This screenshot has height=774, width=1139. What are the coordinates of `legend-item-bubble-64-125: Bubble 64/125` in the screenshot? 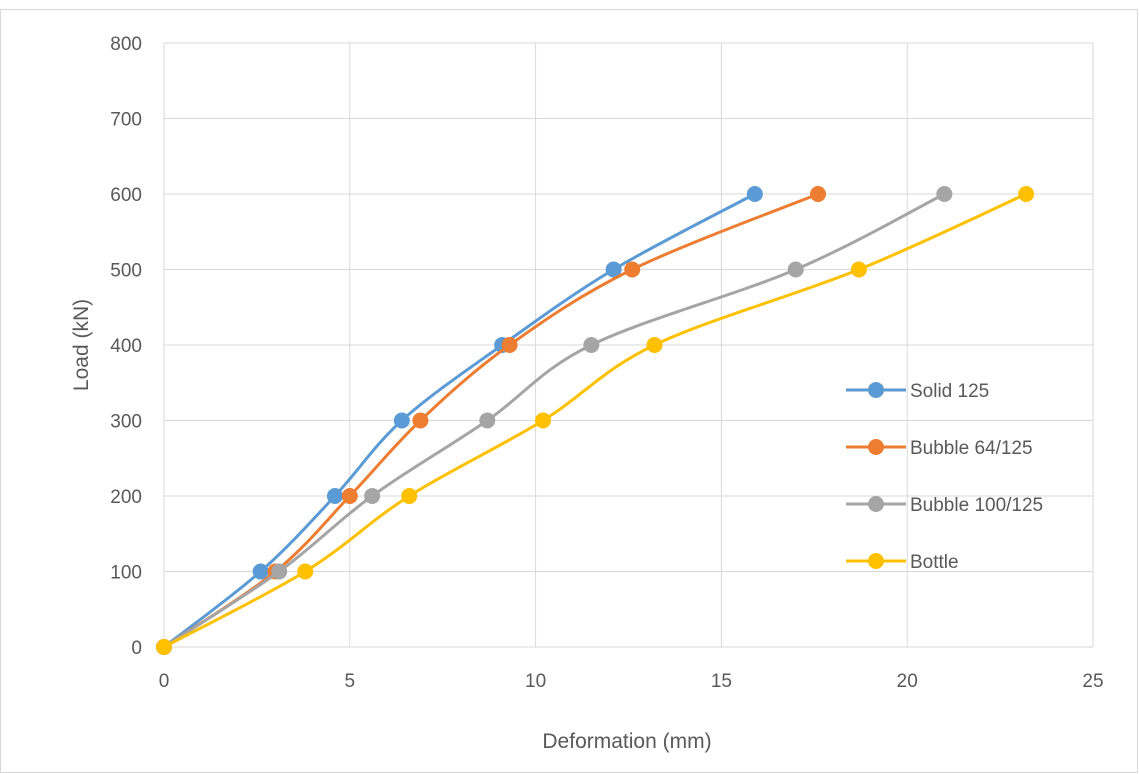 It's located at (939, 448).